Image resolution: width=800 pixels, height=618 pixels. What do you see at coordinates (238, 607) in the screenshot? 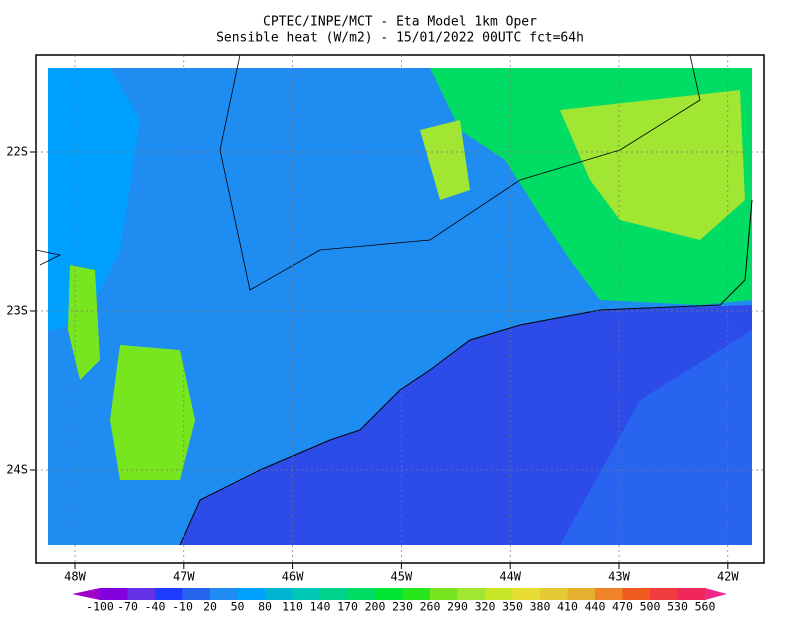
I see `colorbar-label: 50` at bounding box center [238, 607].